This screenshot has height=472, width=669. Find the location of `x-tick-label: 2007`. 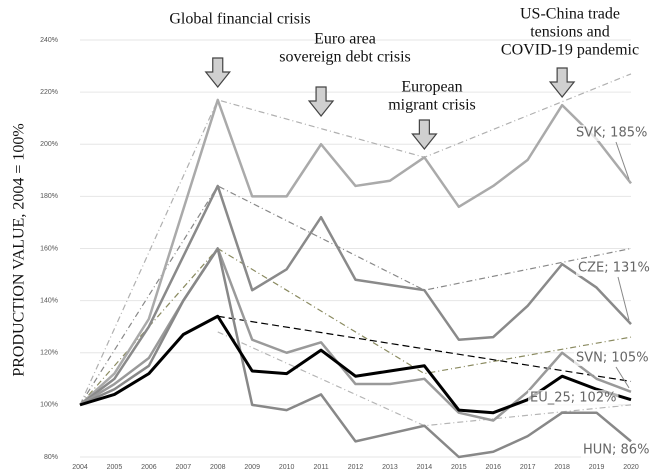

x-tick-label: 2007 is located at coordinates (184, 467).